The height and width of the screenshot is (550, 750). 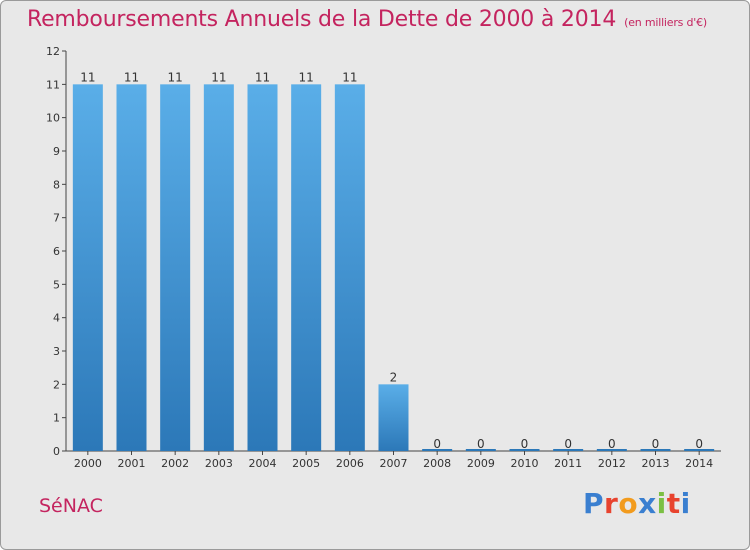 I want to click on x-tick-label: 2011, so click(x=568, y=463).